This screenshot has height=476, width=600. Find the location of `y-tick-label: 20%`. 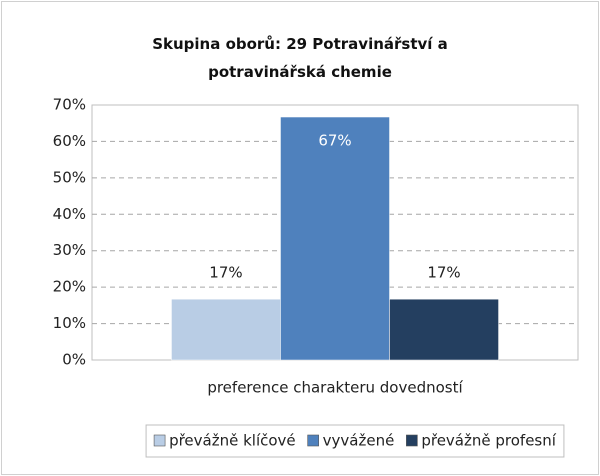

y-tick-label: 20% is located at coordinates (69, 287).